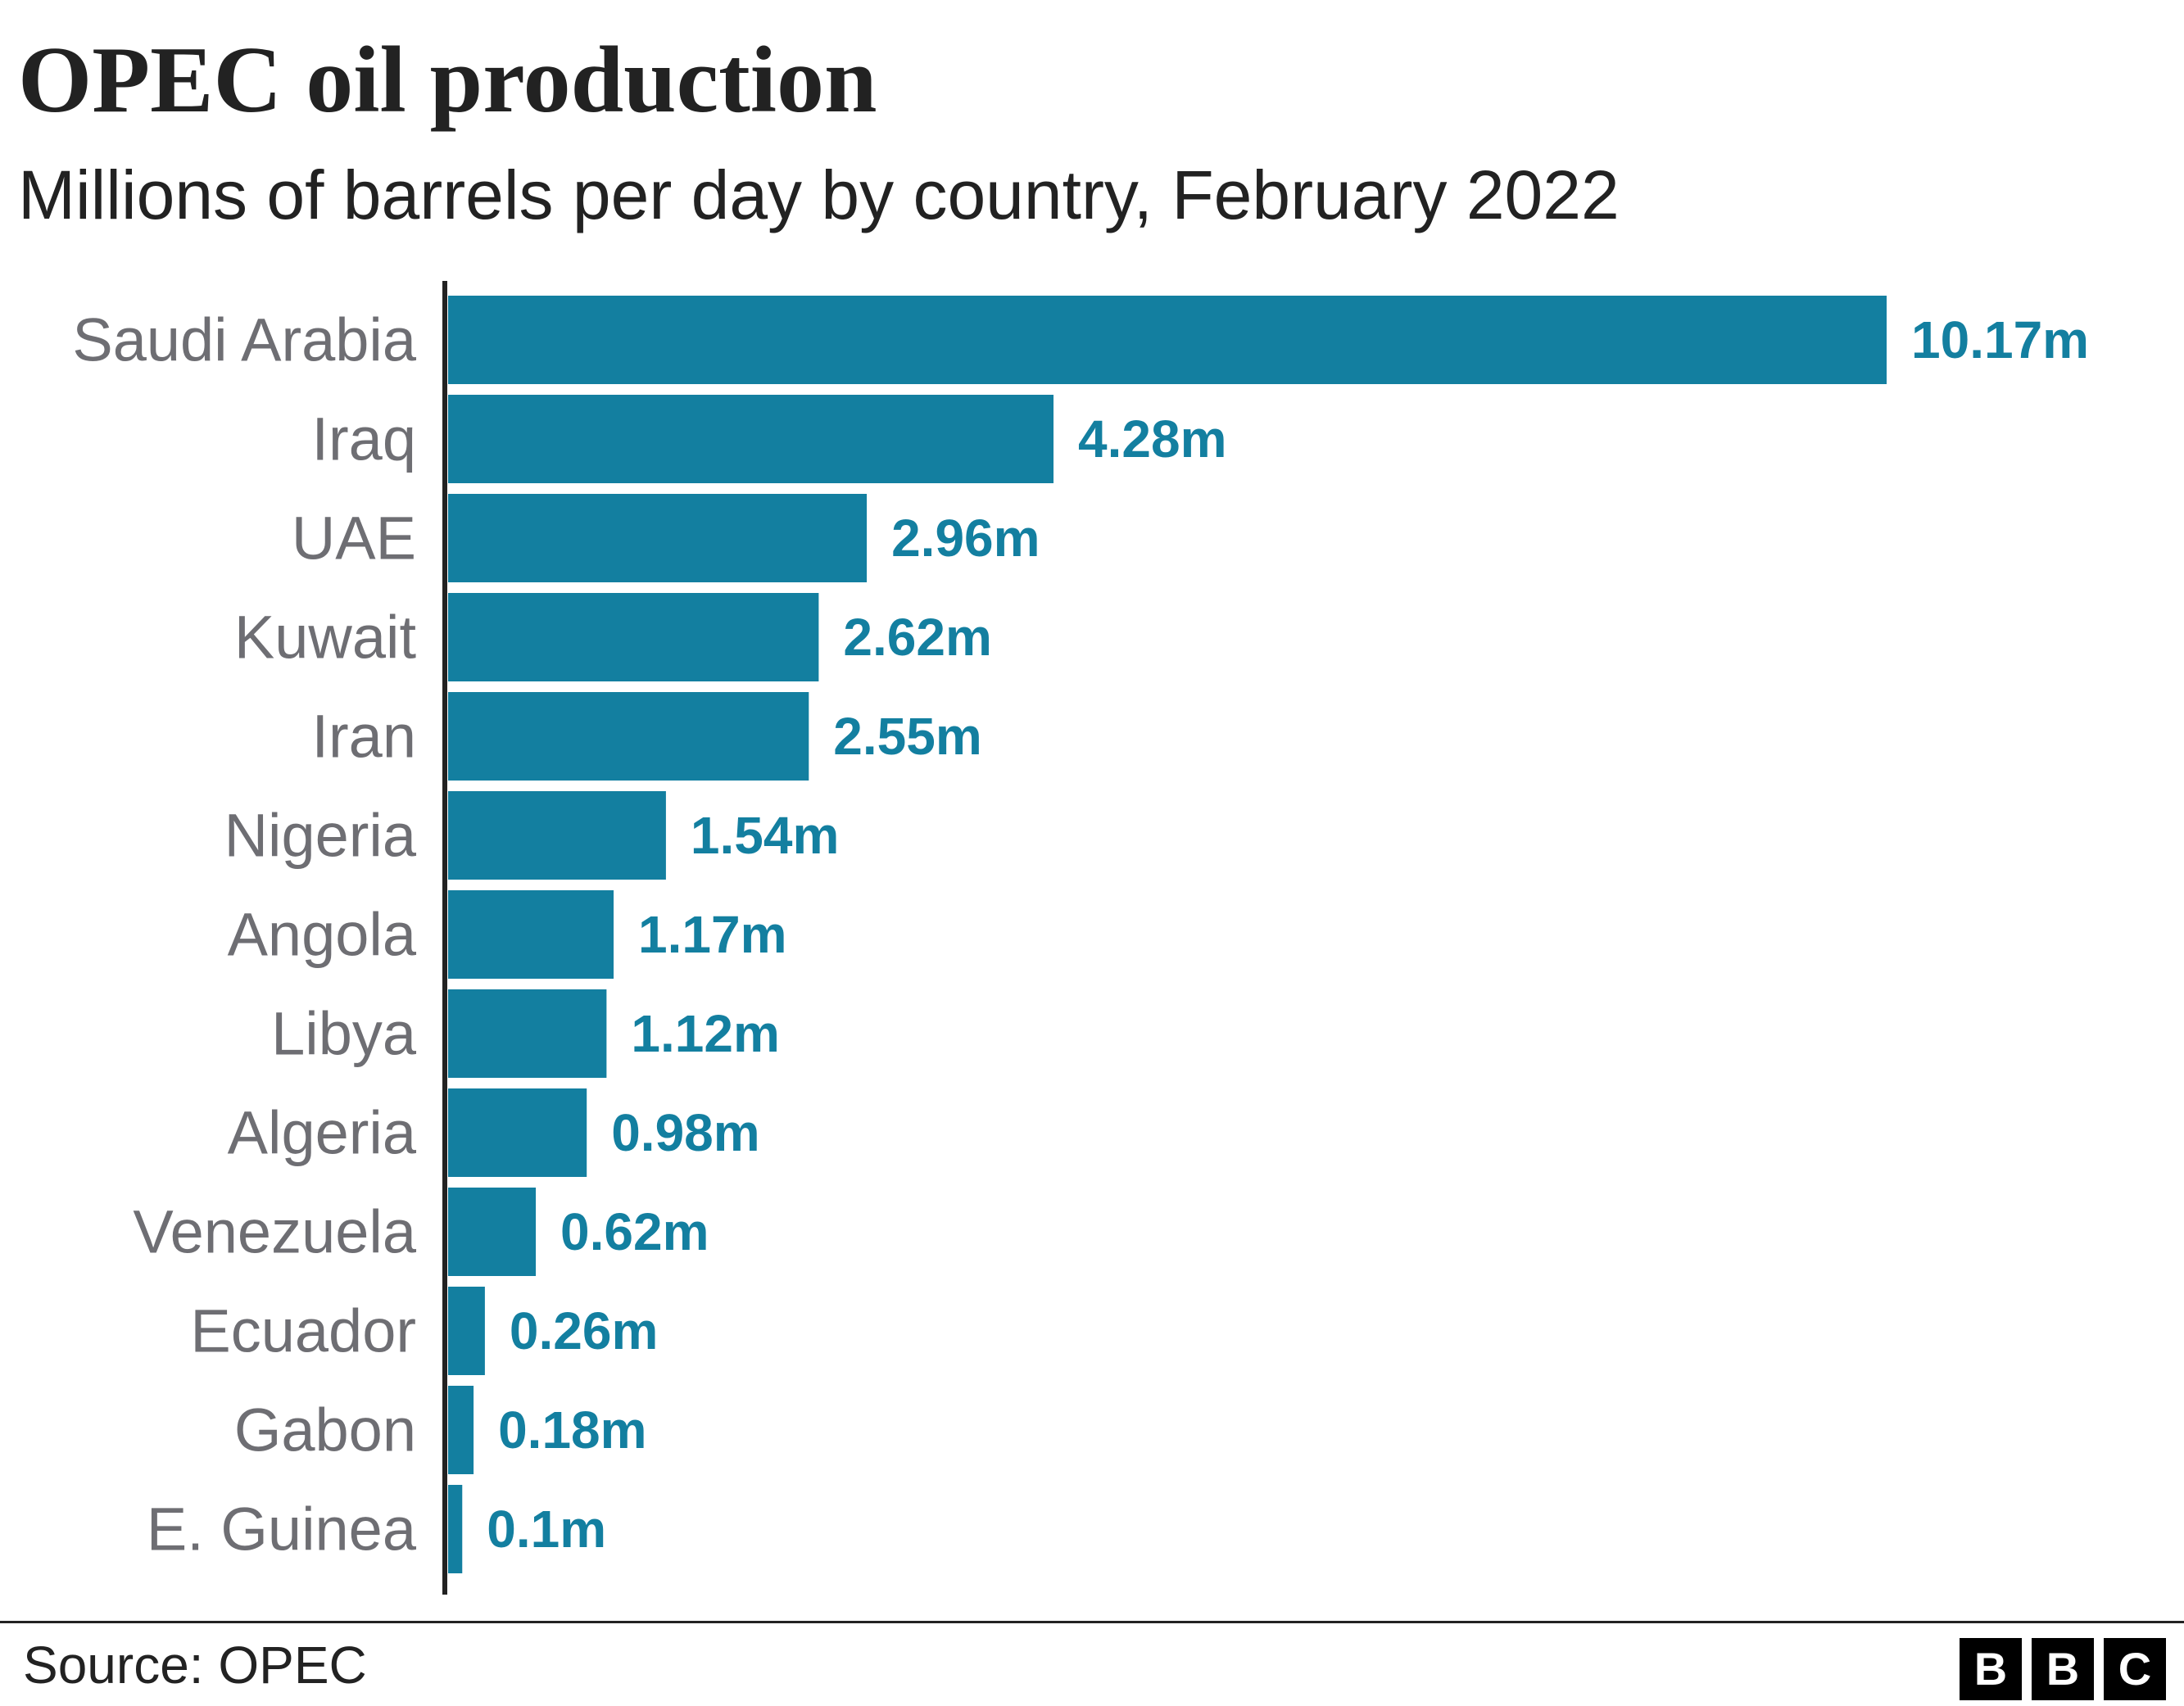 This screenshot has width=2184, height=1706. I want to click on category-label: Ecuador, so click(303, 1331).